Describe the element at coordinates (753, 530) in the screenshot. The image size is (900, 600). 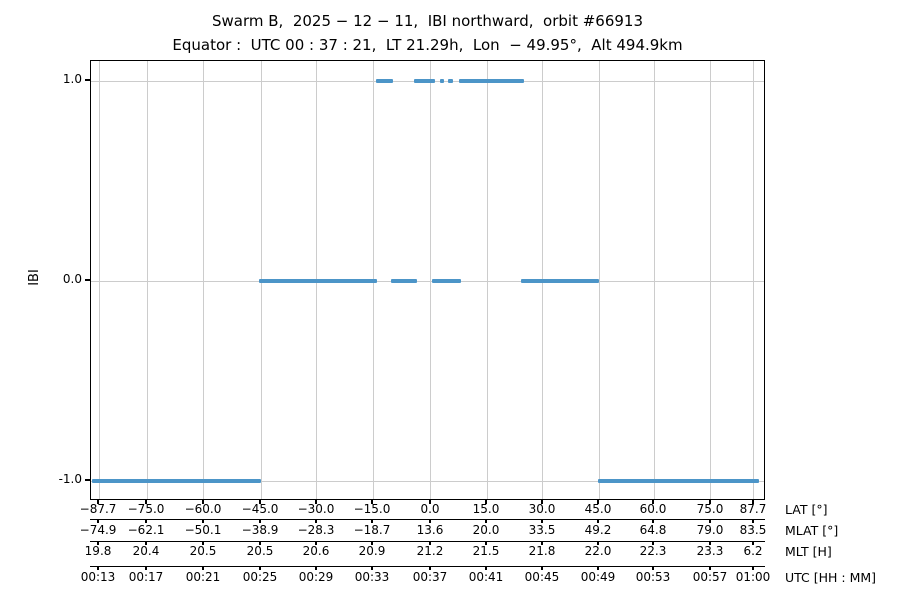
I see `x-tick-label: 83.5` at that location.